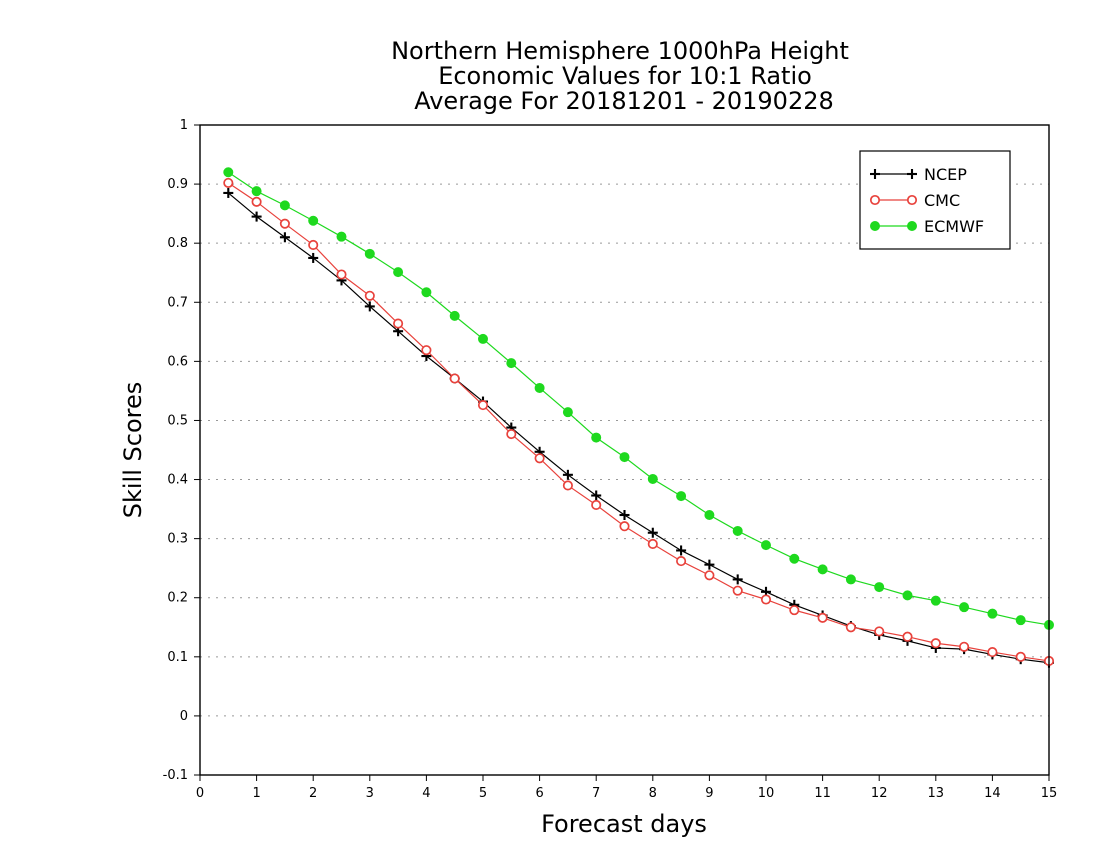 The width and height of the screenshot is (1100, 850). What do you see at coordinates (945, 174) in the screenshot?
I see `legend-label-ncep: NCEP` at bounding box center [945, 174].